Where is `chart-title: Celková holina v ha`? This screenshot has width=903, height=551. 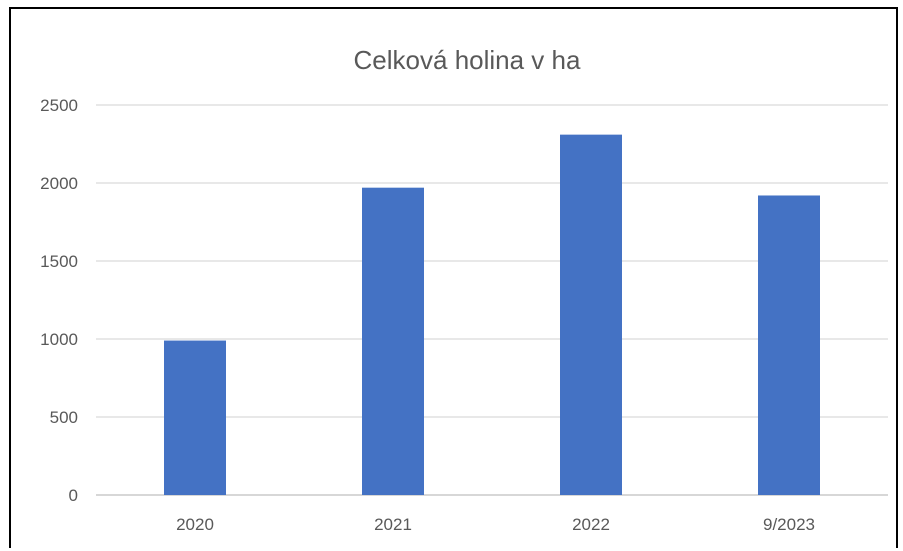 chart-title: Celková holina v ha is located at coordinates (467, 60).